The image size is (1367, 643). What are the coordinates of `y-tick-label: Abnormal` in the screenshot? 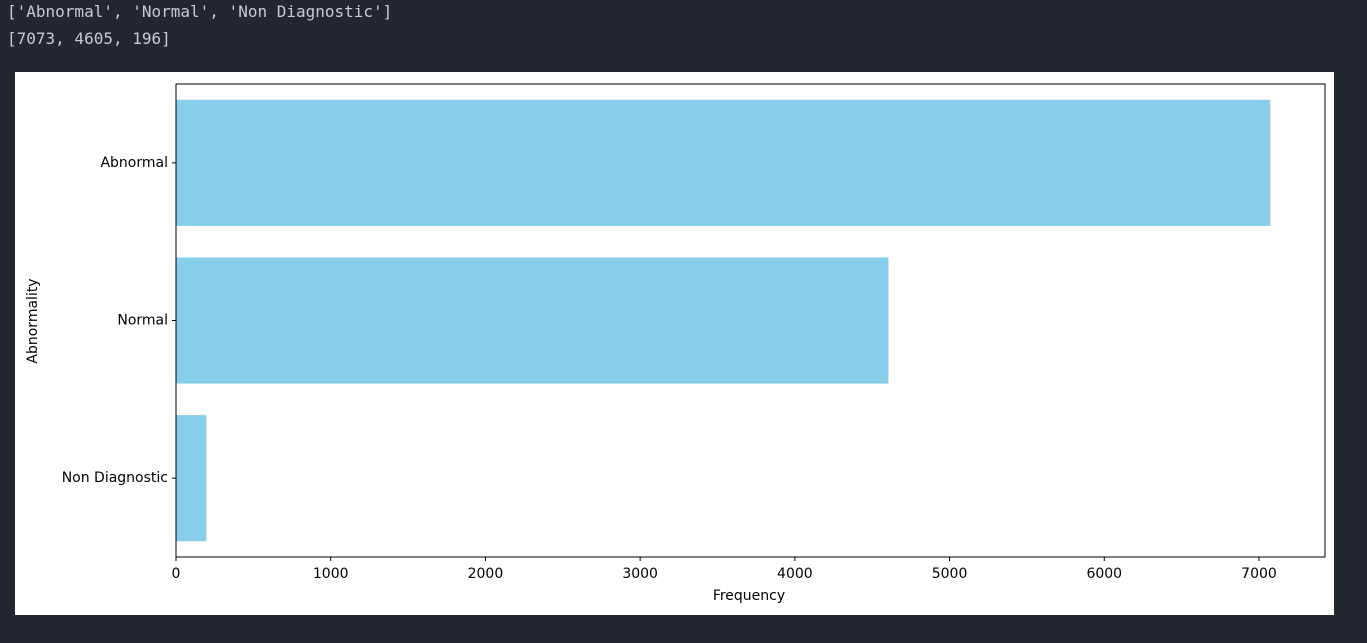 It's located at (134, 163).